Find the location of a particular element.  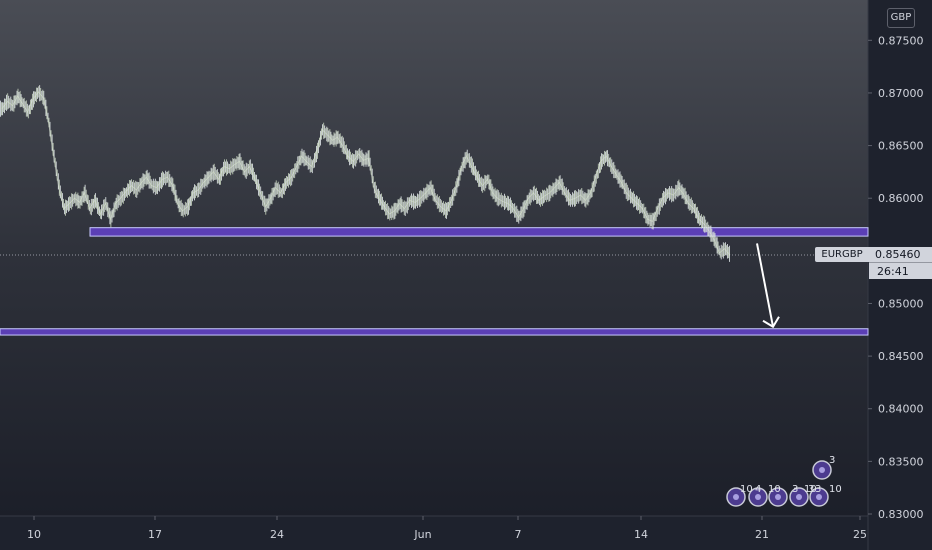

x-tick-label: 17 is located at coordinates (155, 534).